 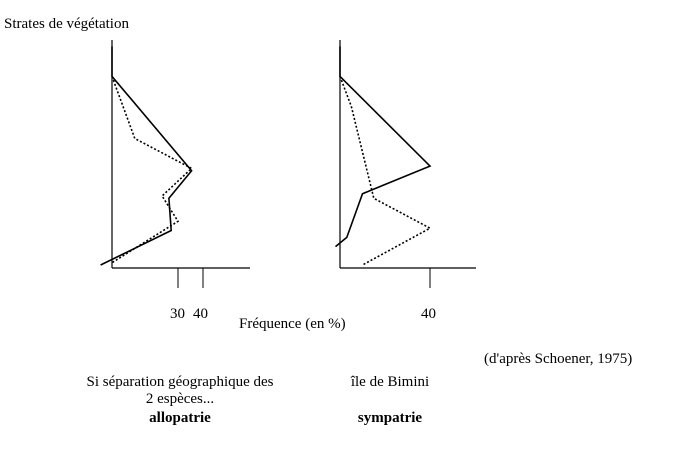 What do you see at coordinates (180, 382) in the screenshot?
I see `caption-line-1: Si séparation géographique des` at bounding box center [180, 382].